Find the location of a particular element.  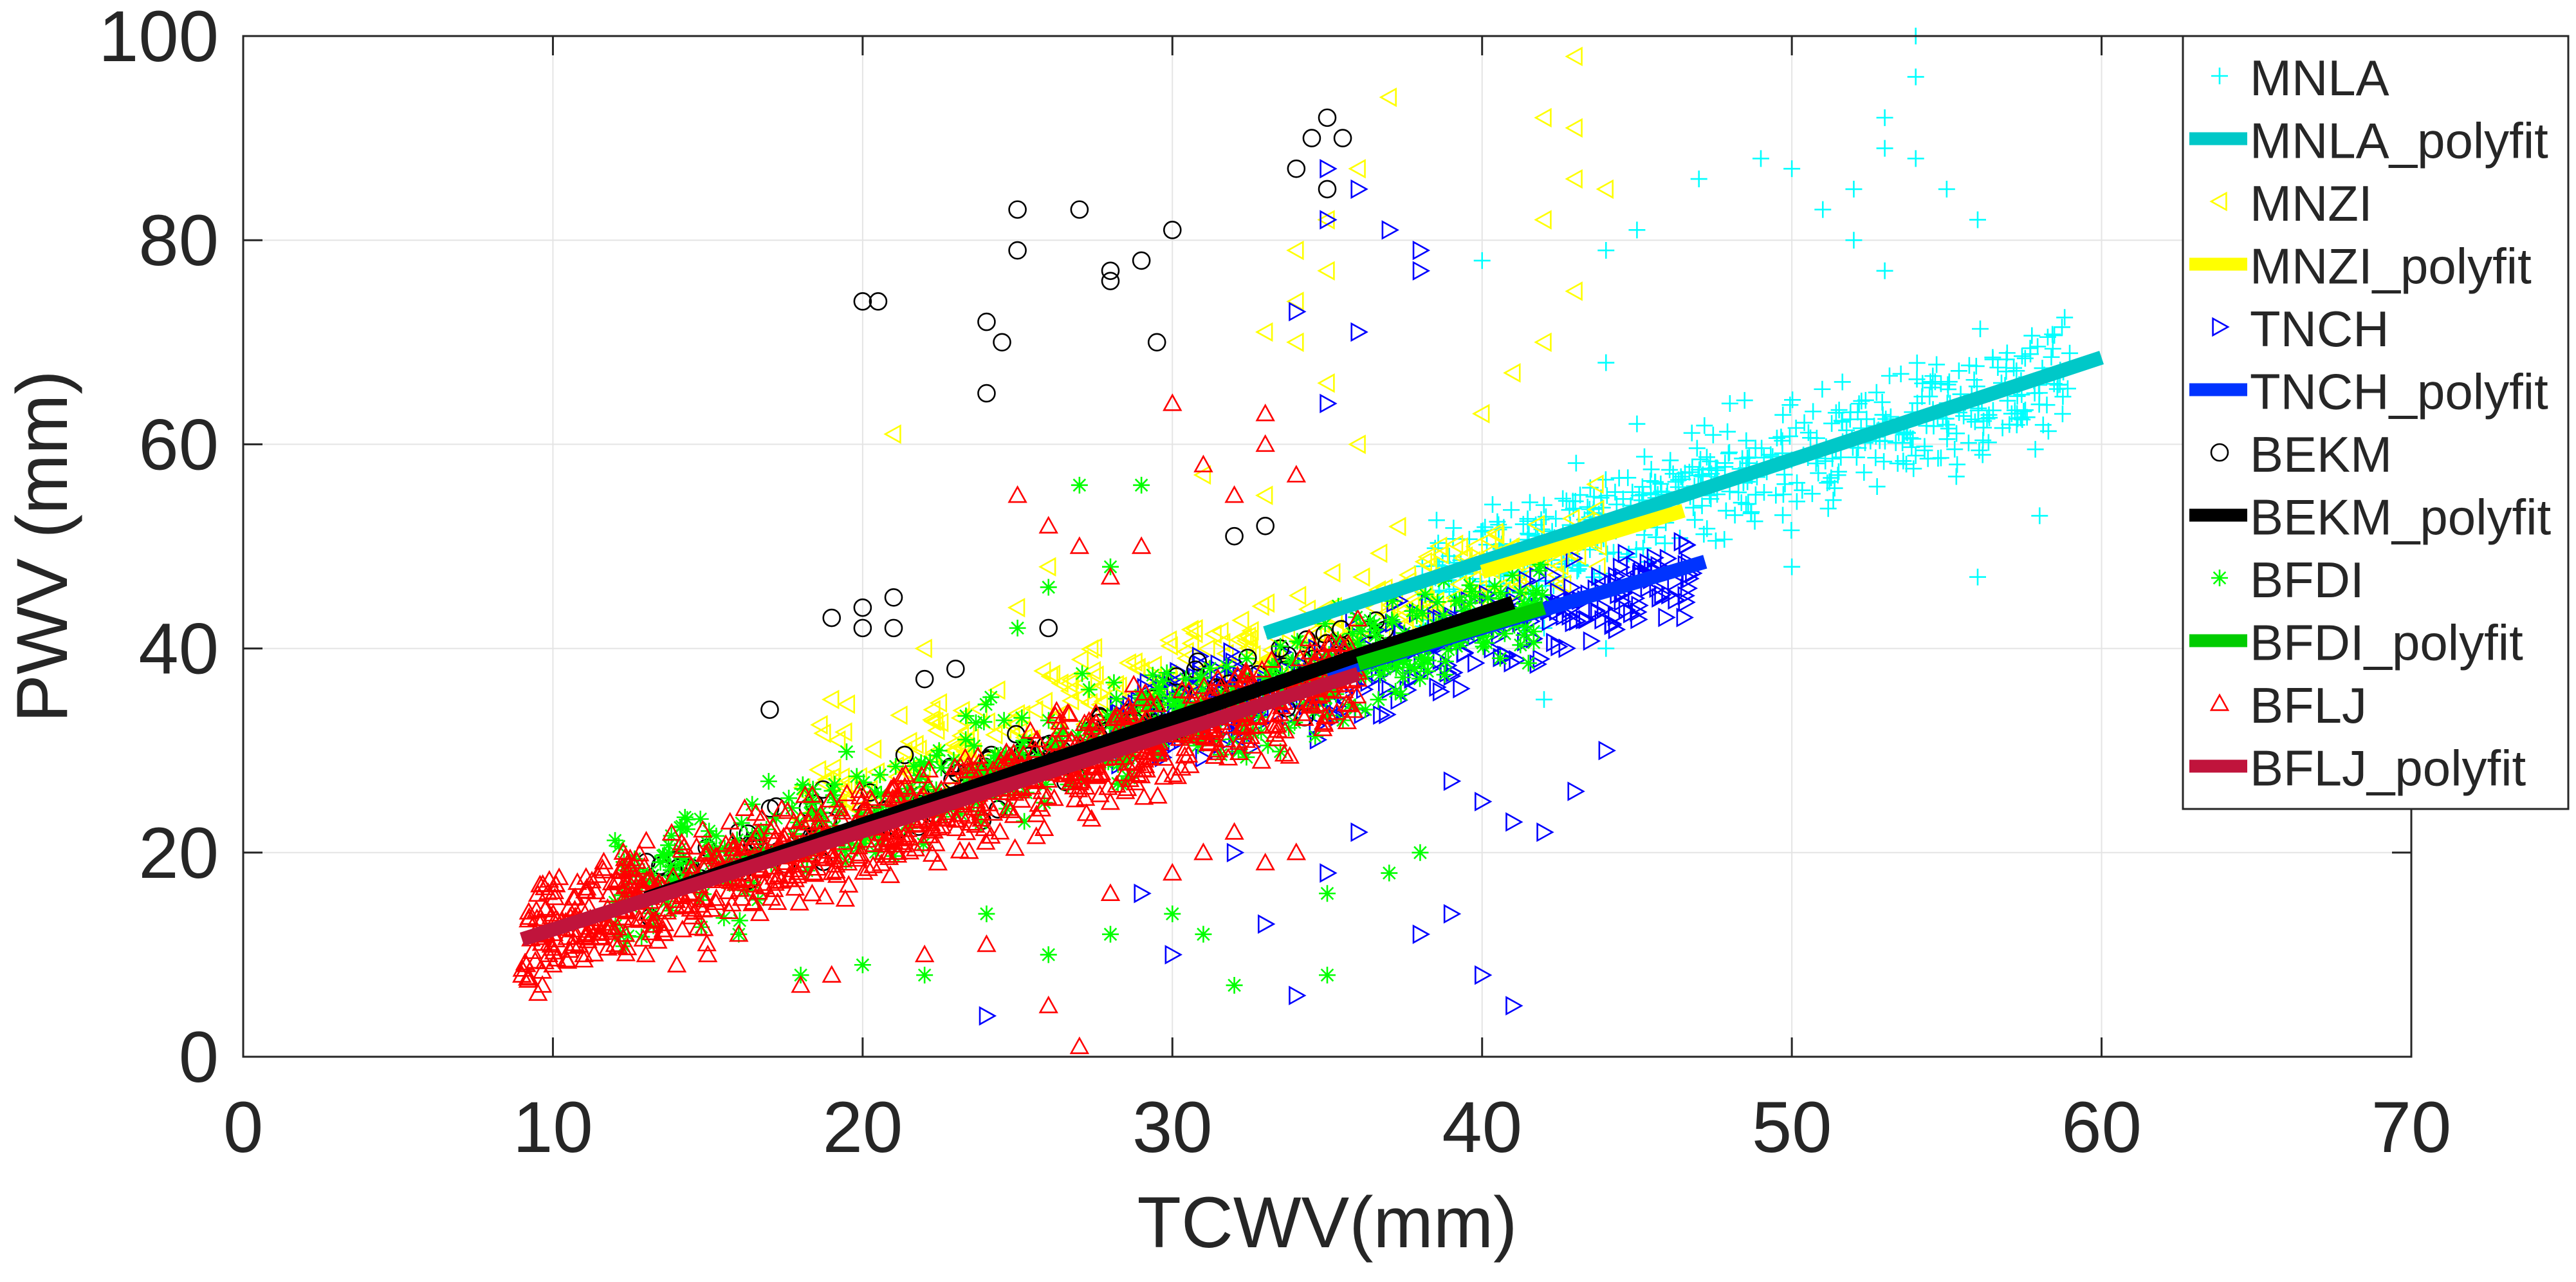

legend-label: BFLJ is located at coordinates (2308, 705).